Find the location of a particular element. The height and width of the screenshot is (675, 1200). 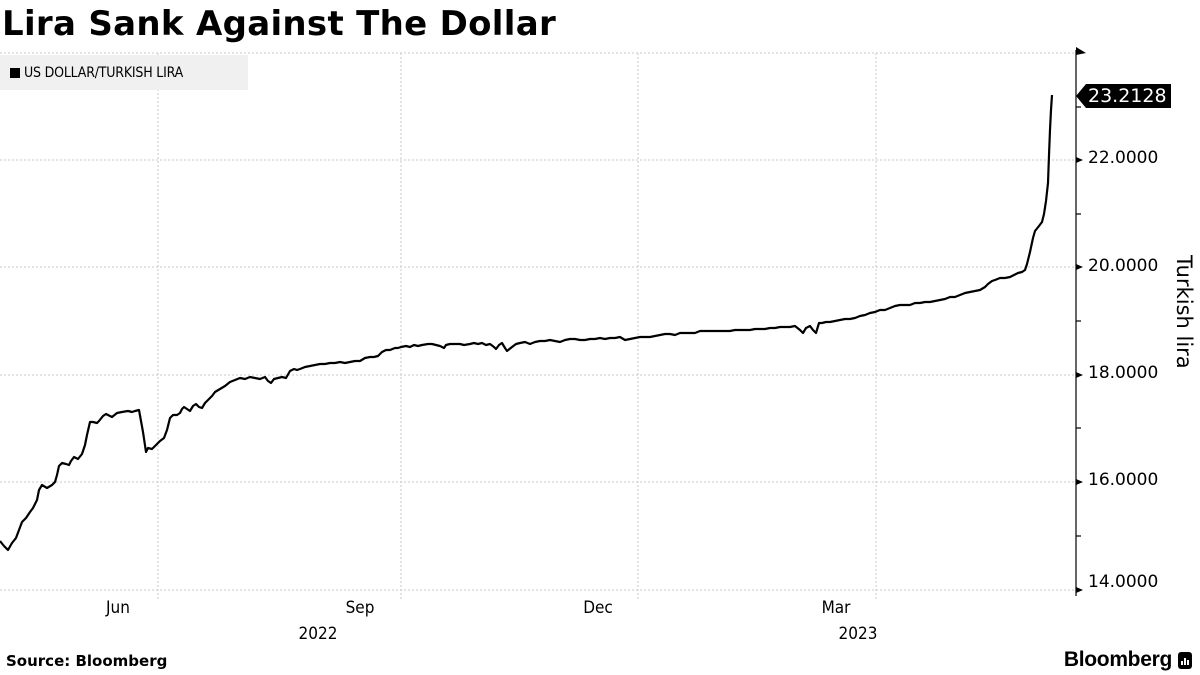

y-tick-label: 18.0000 is located at coordinates (1123, 373).